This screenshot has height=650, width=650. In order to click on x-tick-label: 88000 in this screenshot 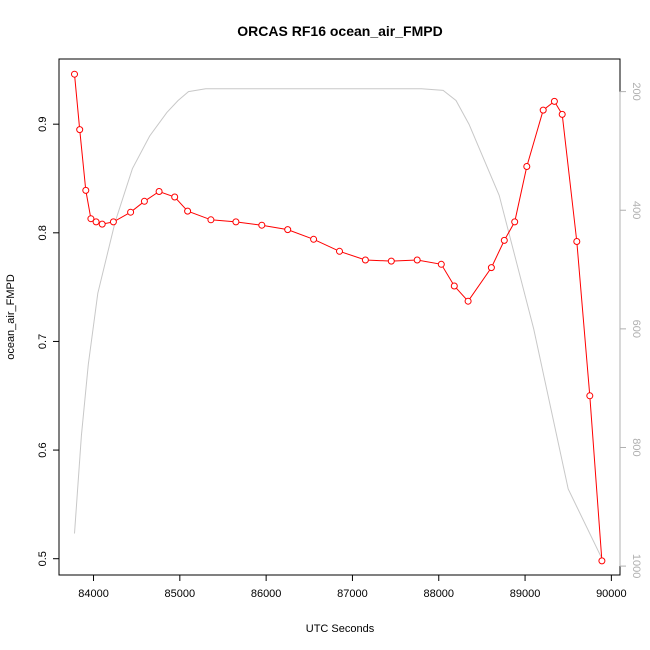, I will do `click(438, 594)`.